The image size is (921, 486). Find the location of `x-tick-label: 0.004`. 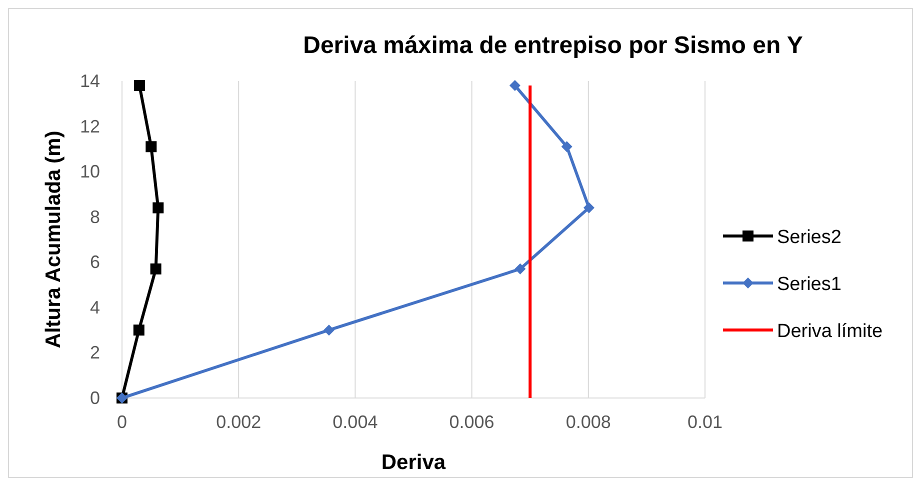

x-tick-label: 0.004 is located at coordinates (355, 422).